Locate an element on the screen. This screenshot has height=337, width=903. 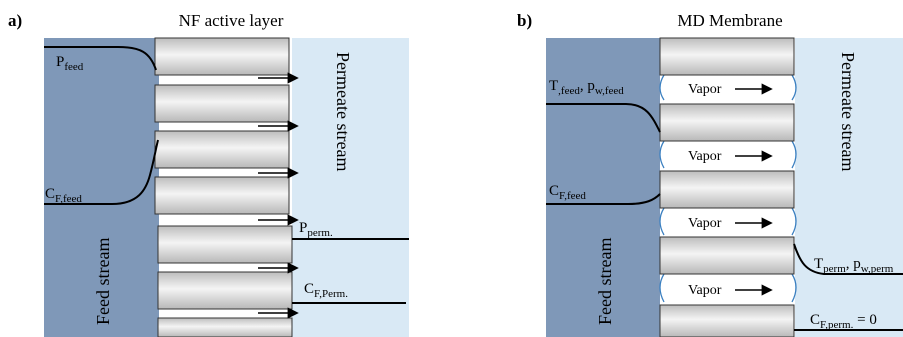
panel-b-letter: b) is located at coordinates (524, 20).